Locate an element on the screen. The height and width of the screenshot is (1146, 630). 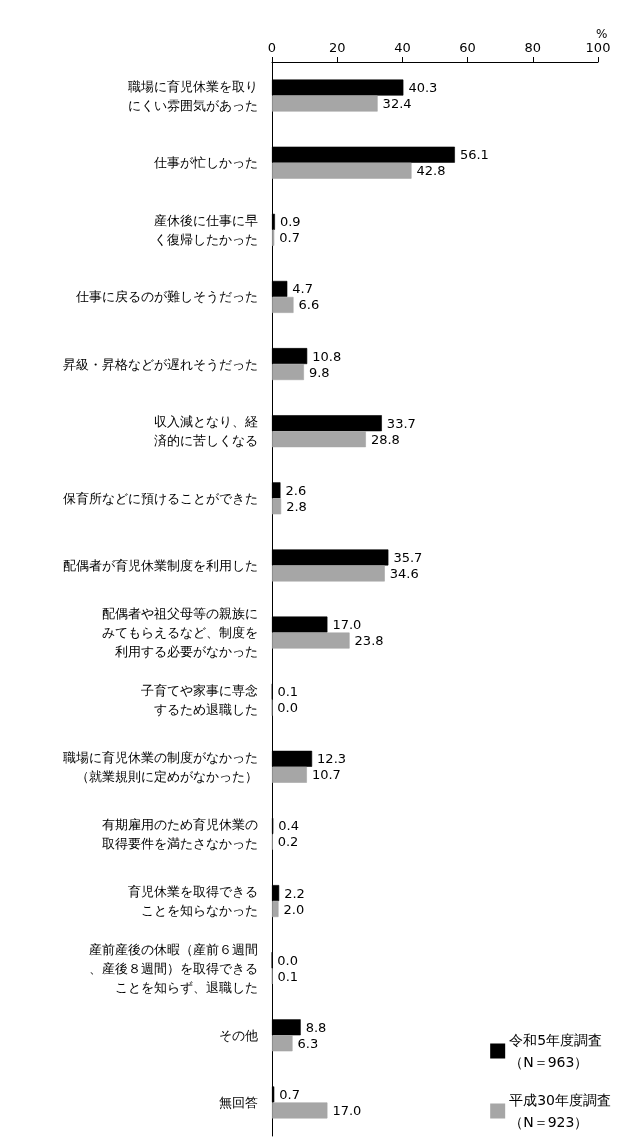
data-label: 42.8 is located at coordinates (431, 171).